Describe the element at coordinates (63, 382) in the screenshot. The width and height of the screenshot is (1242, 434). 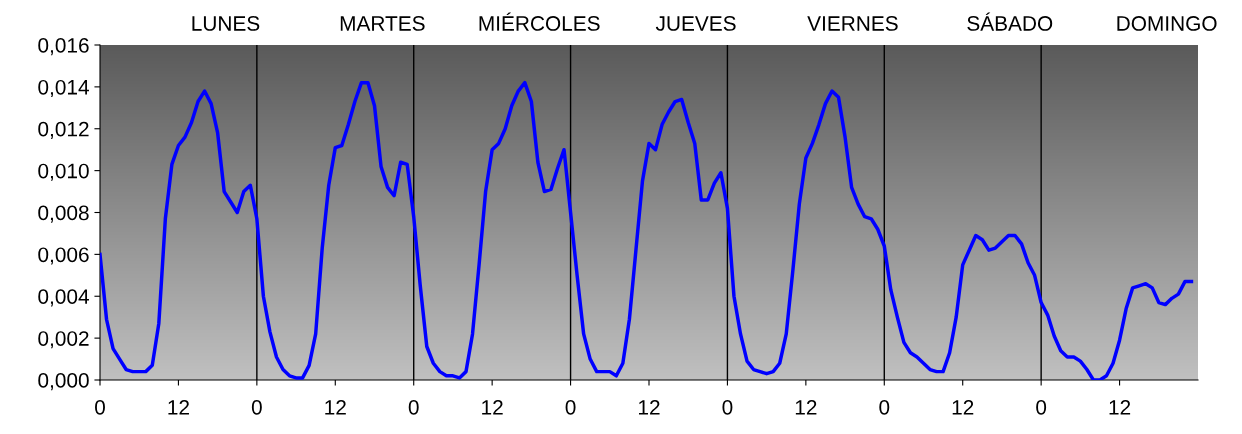
I see `y-tick-label: 0,000` at that location.